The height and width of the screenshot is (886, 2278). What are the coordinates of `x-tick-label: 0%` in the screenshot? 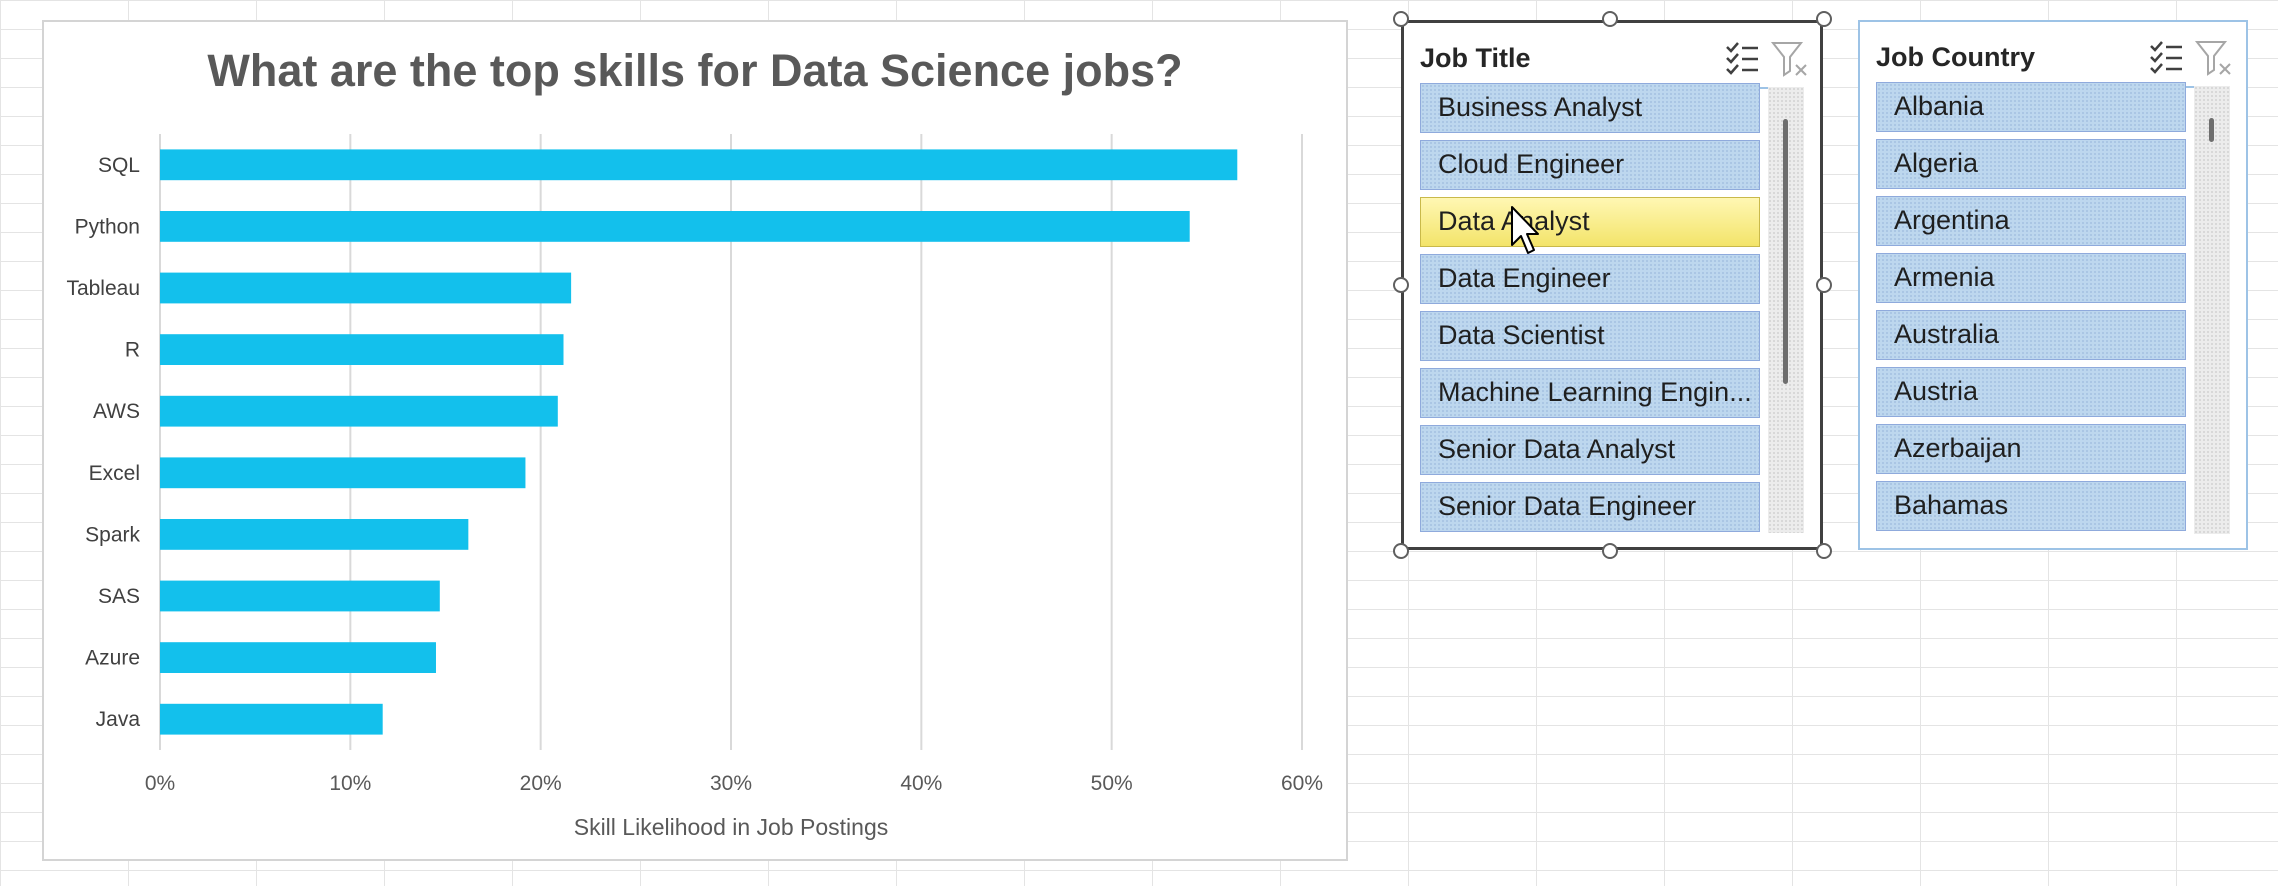 It's located at (160, 783).